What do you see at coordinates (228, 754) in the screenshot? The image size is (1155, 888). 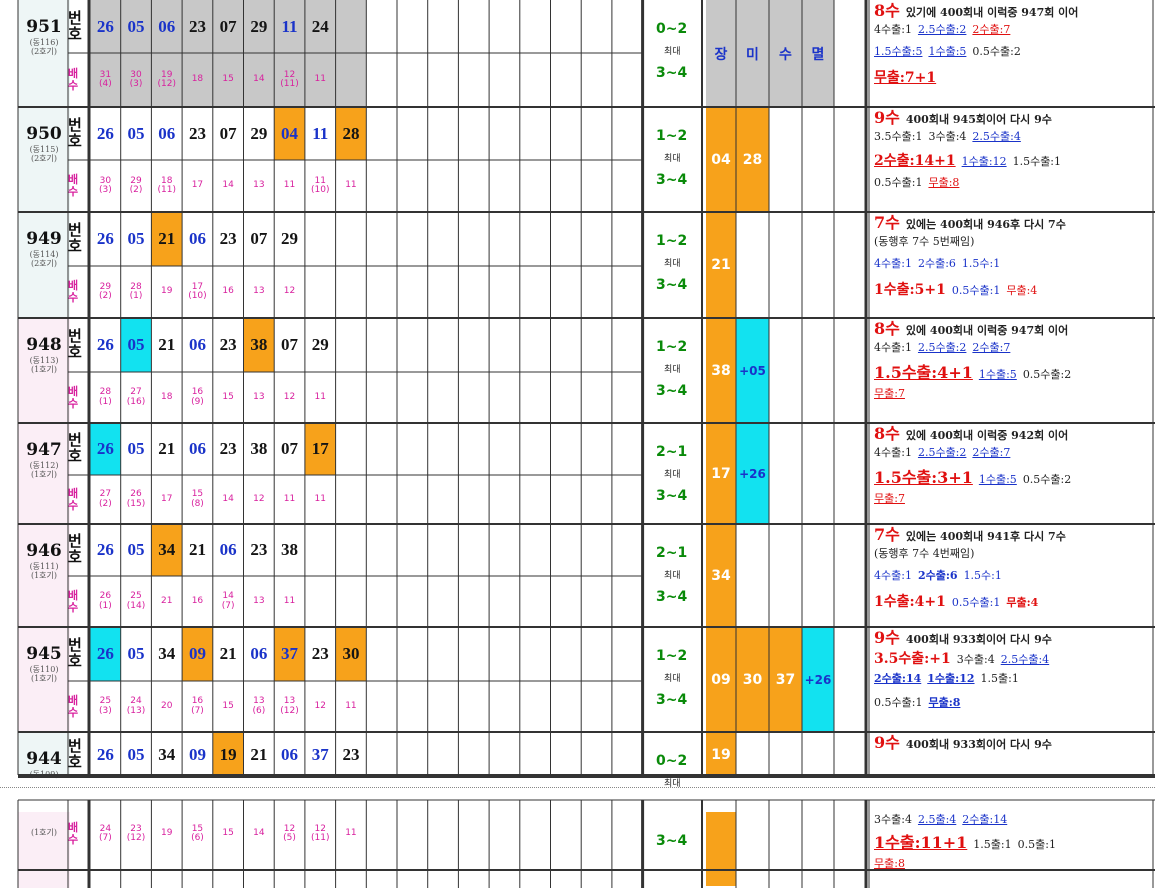 I see `number-cell: 19` at bounding box center [228, 754].